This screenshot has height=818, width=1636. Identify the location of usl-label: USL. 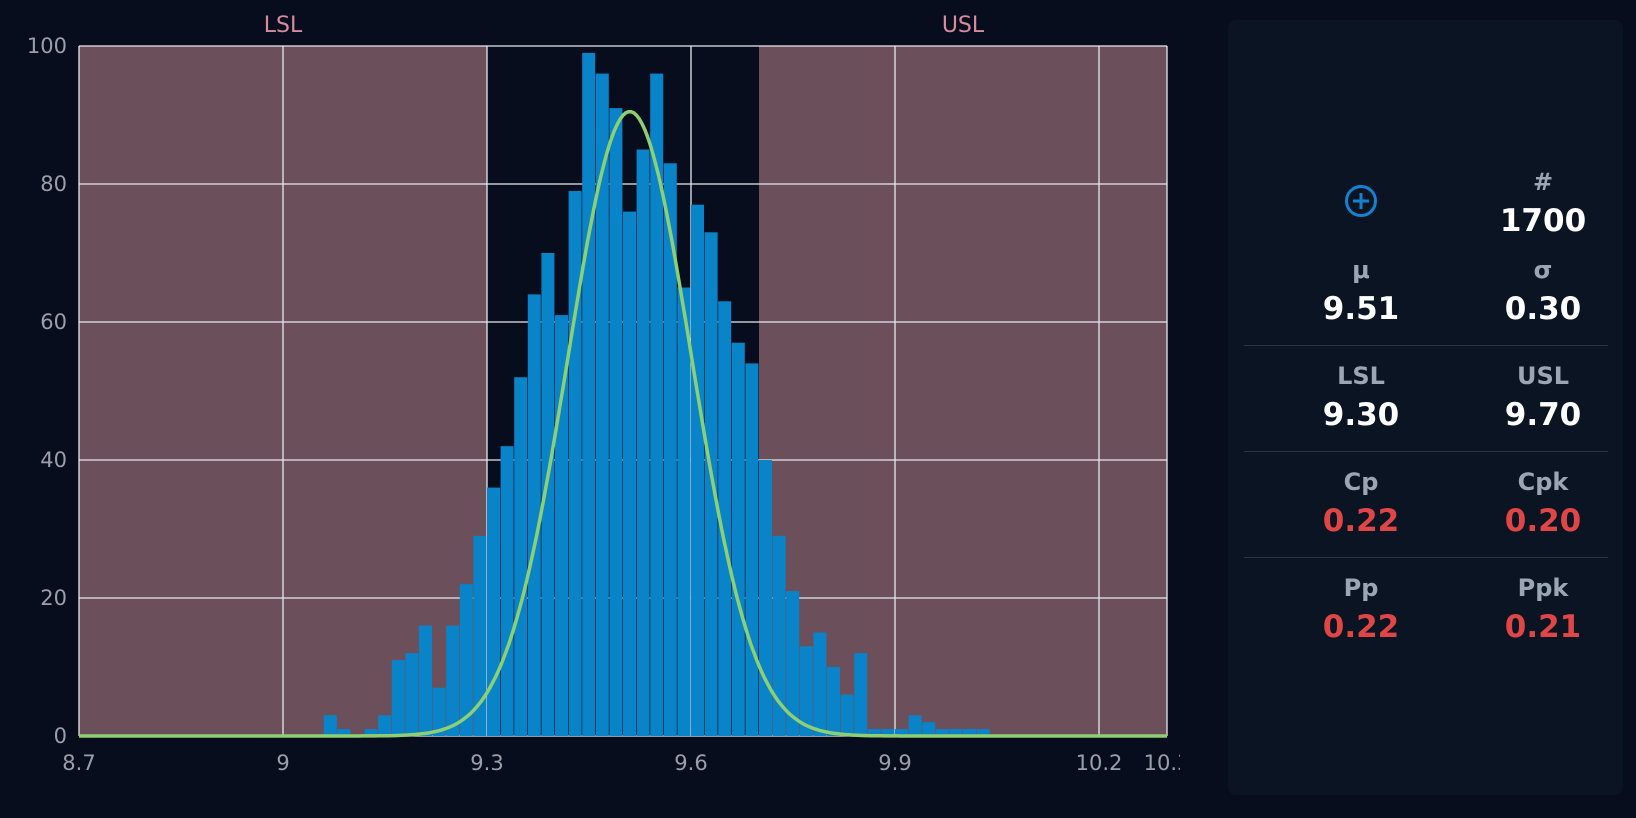
(1543, 376).